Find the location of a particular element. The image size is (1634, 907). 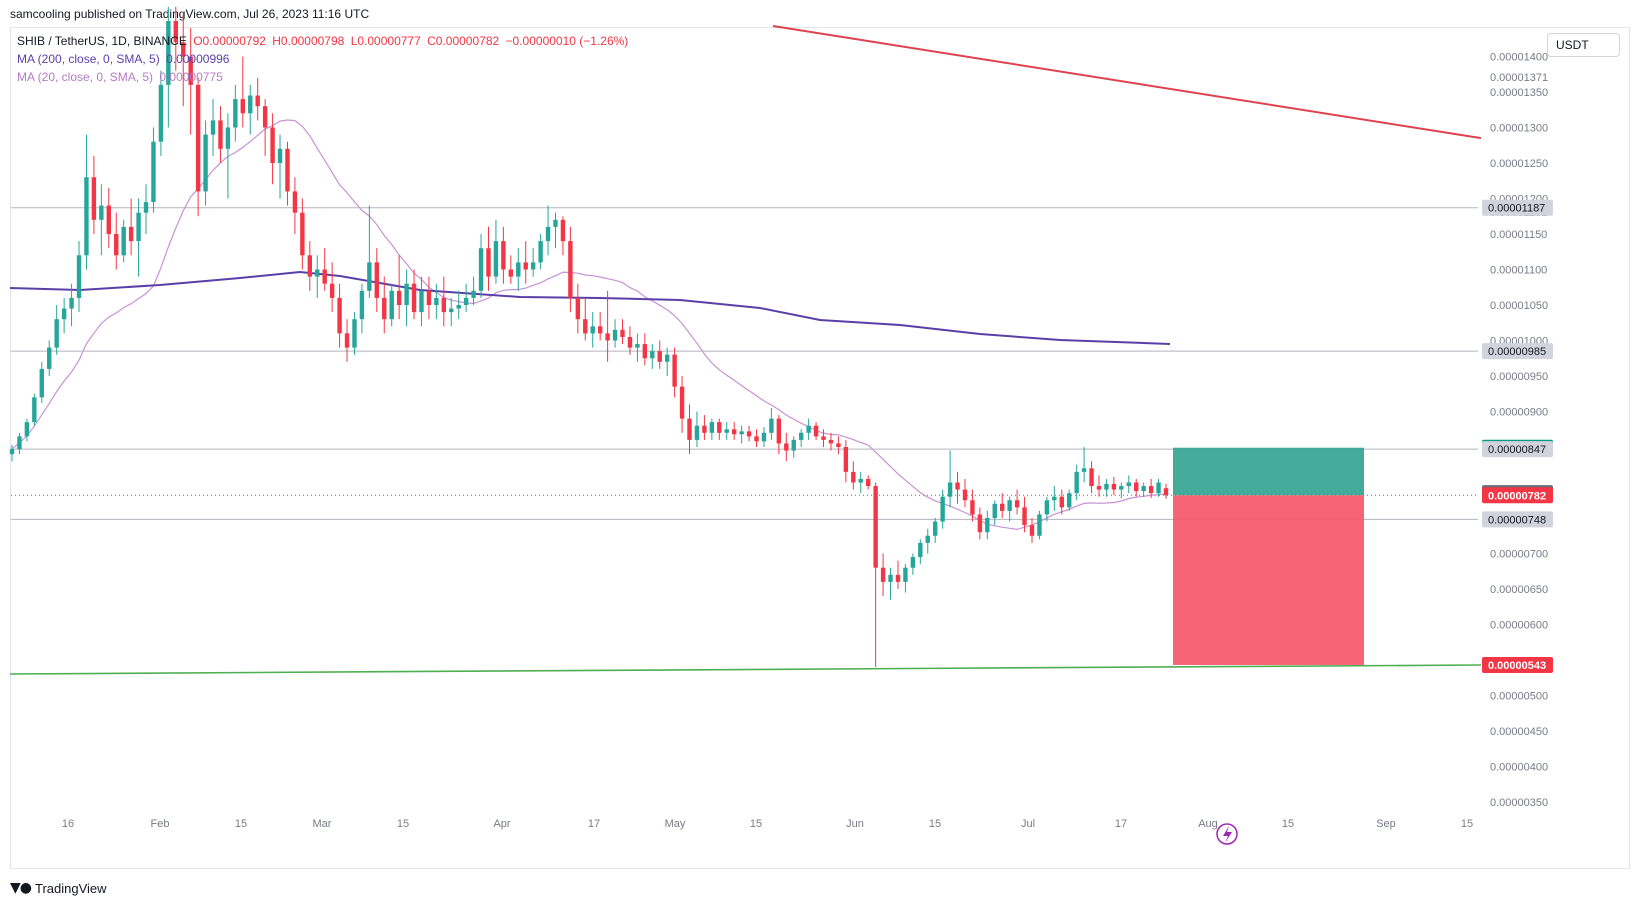

time-tick-label: Sep is located at coordinates (1386, 824).